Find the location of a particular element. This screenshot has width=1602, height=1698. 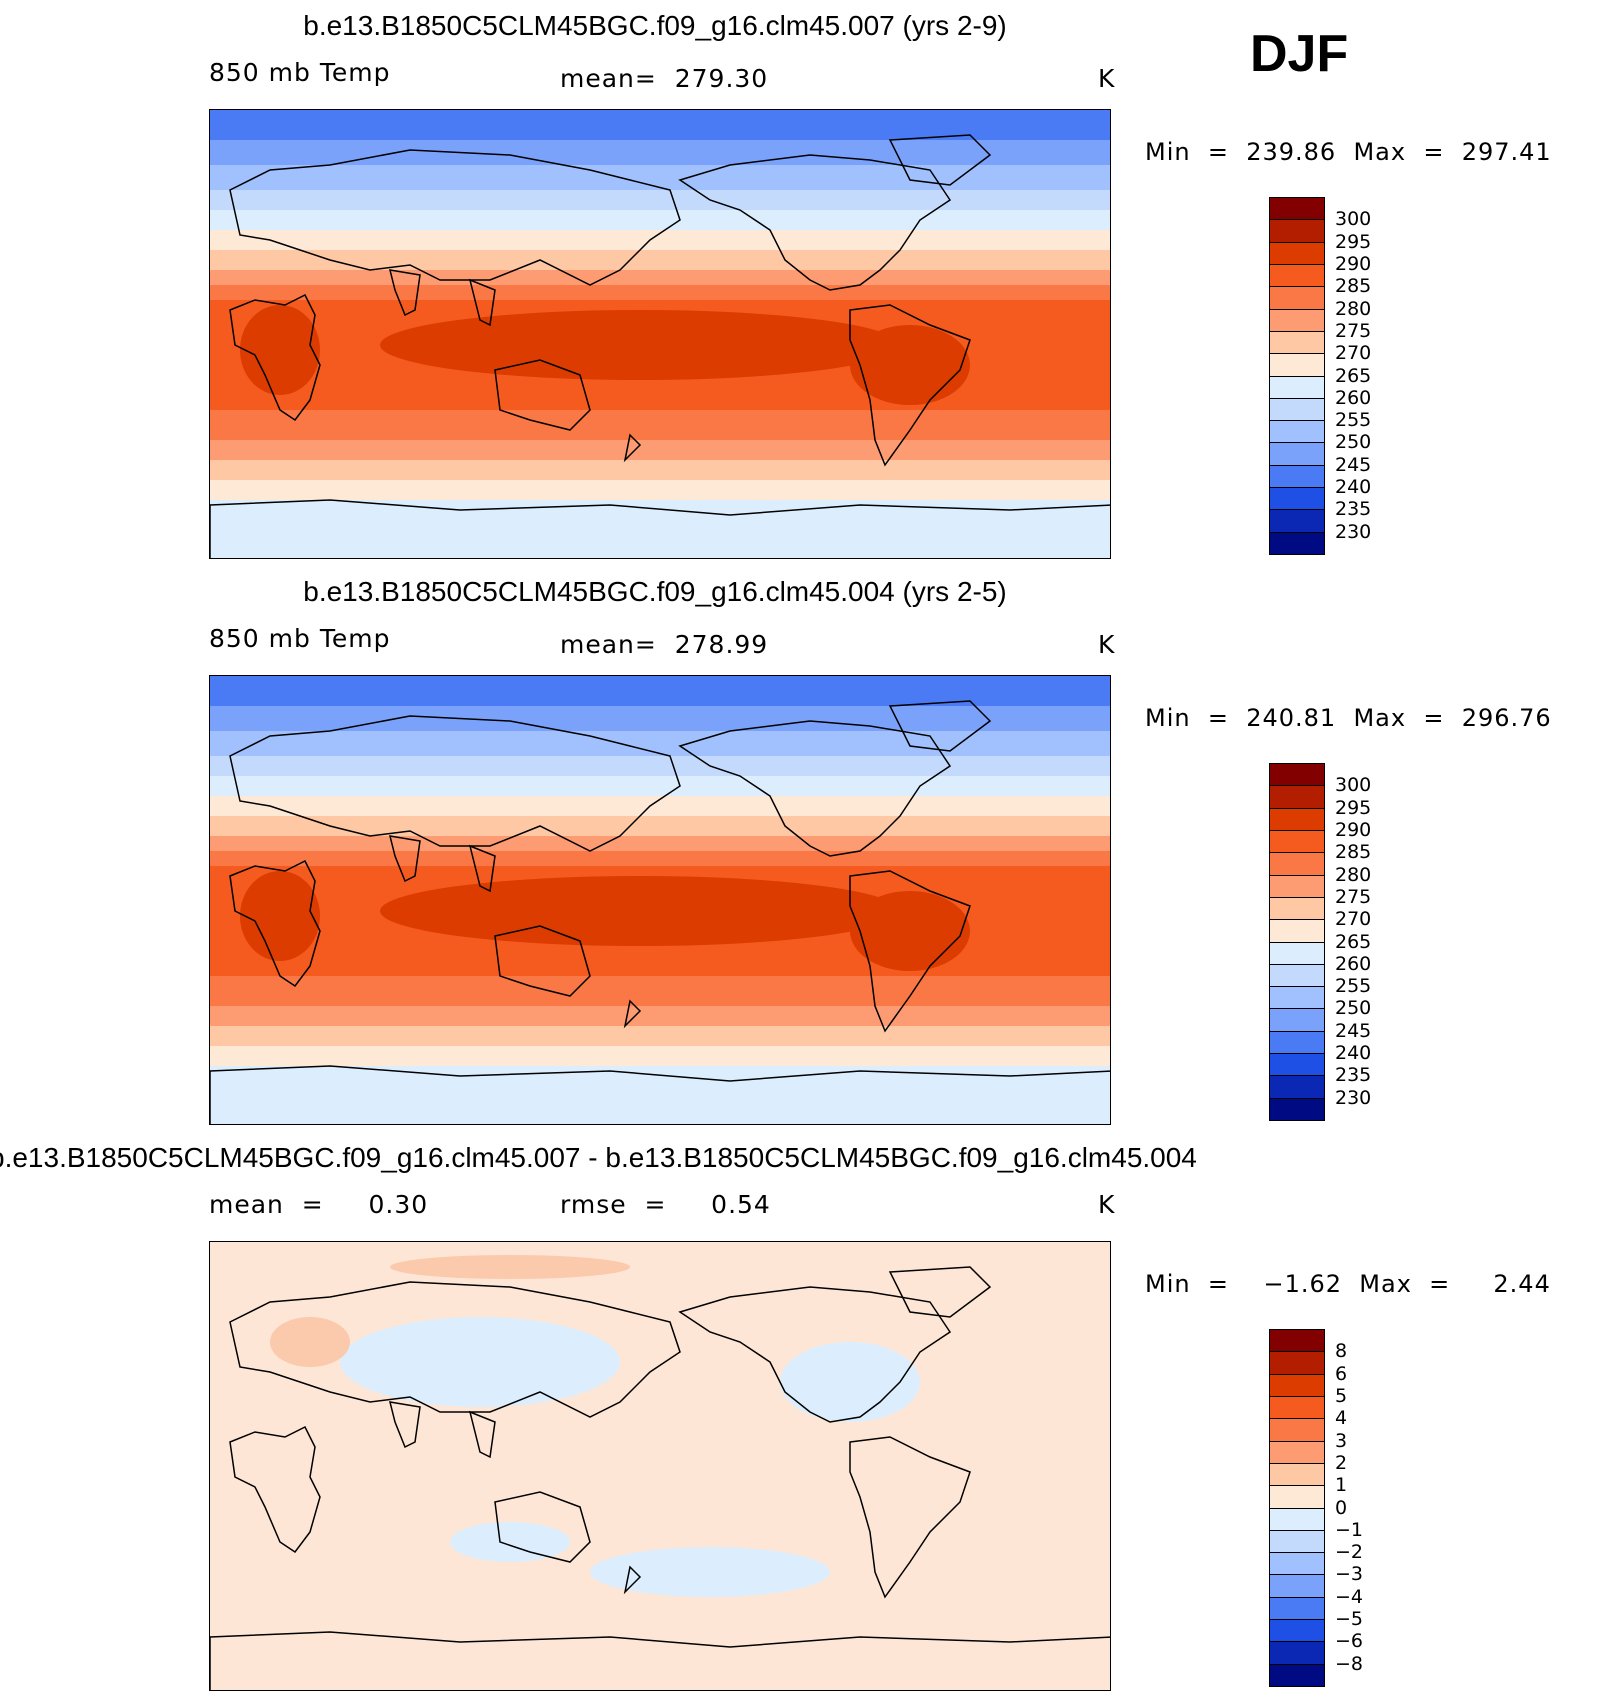

colorbar-tick-label: 255 is located at coordinates (1353, 420).